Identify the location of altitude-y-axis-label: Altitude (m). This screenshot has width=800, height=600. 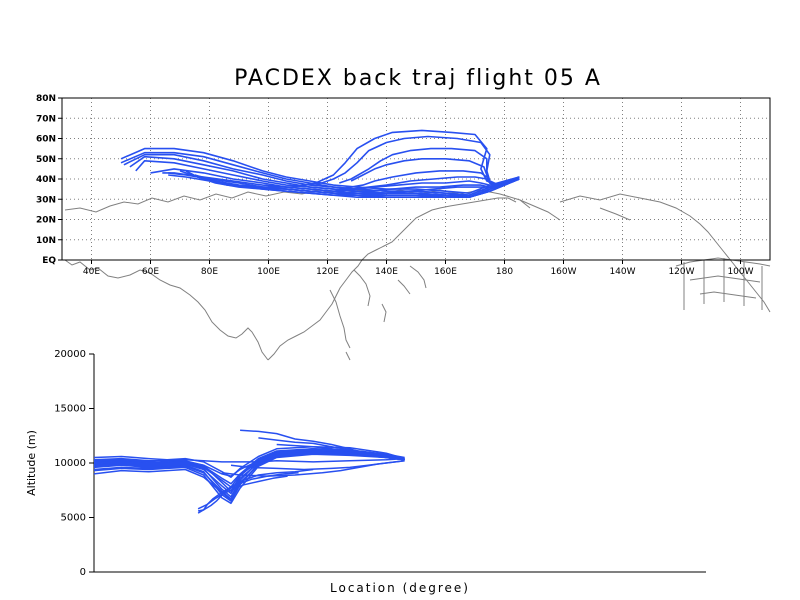
(31, 463).